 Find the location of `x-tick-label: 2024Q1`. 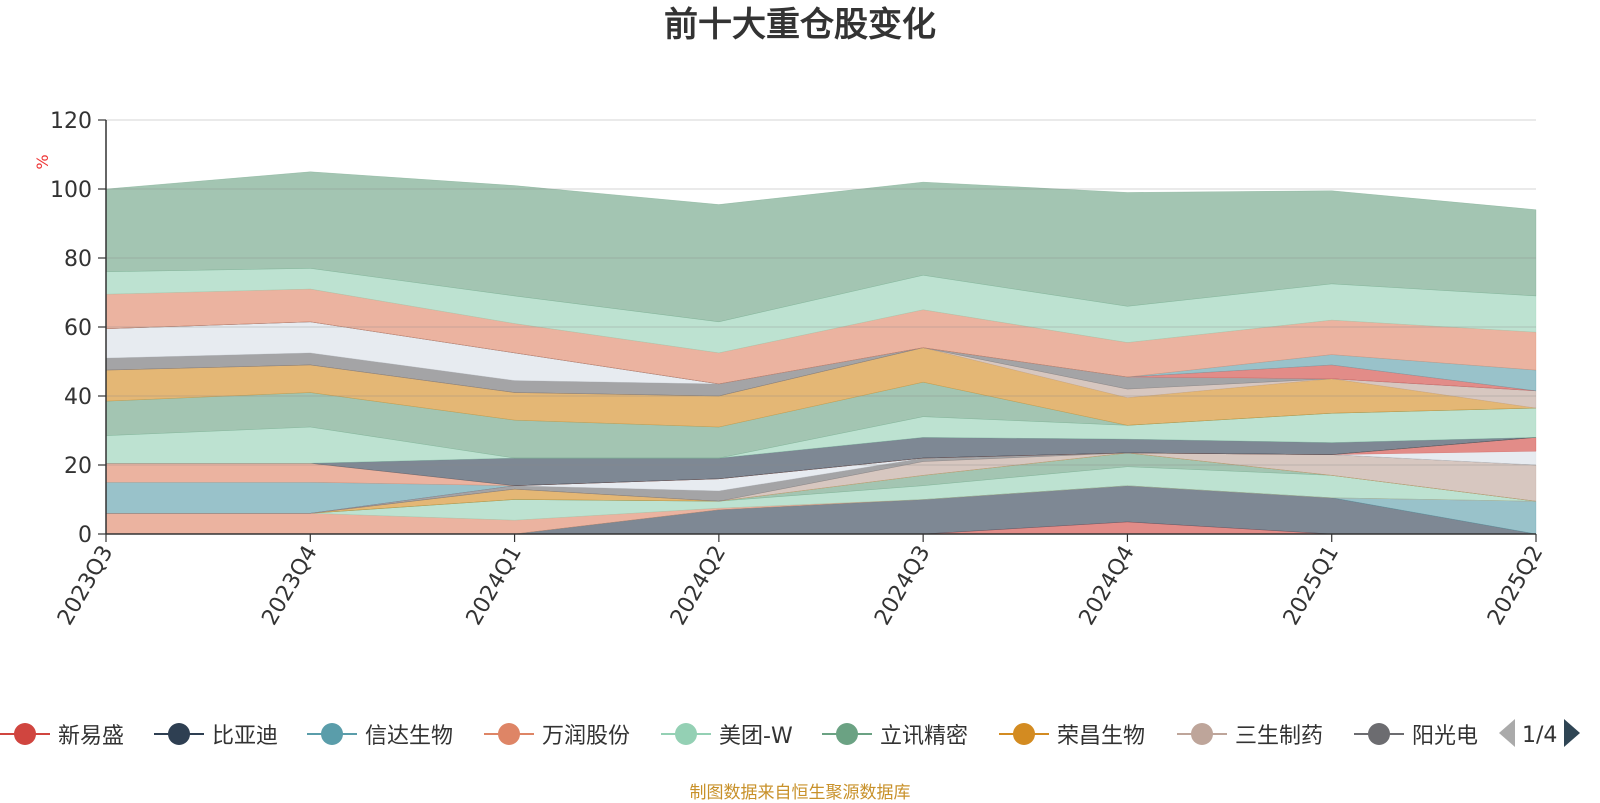

x-tick-label: 2024Q1 is located at coordinates (494, 586).